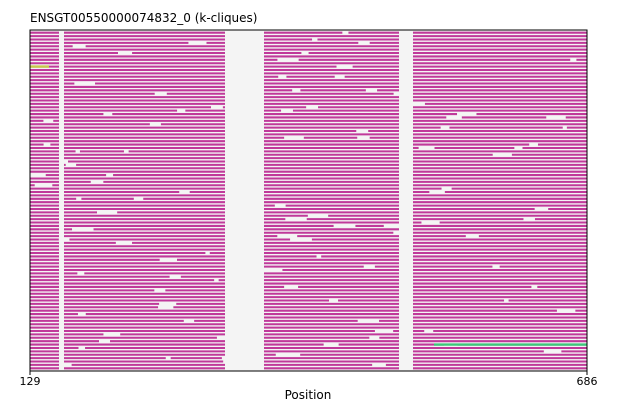  Describe the element at coordinates (308, 395) in the screenshot. I see `x-axis-label: Position` at that location.